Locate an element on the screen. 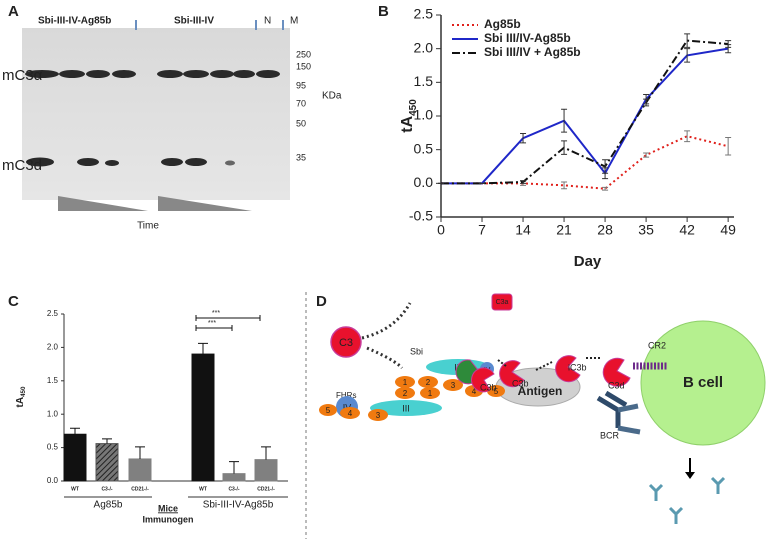 The width and height of the screenshot is (773, 539). panel-label: B is located at coordinates (383, 11).